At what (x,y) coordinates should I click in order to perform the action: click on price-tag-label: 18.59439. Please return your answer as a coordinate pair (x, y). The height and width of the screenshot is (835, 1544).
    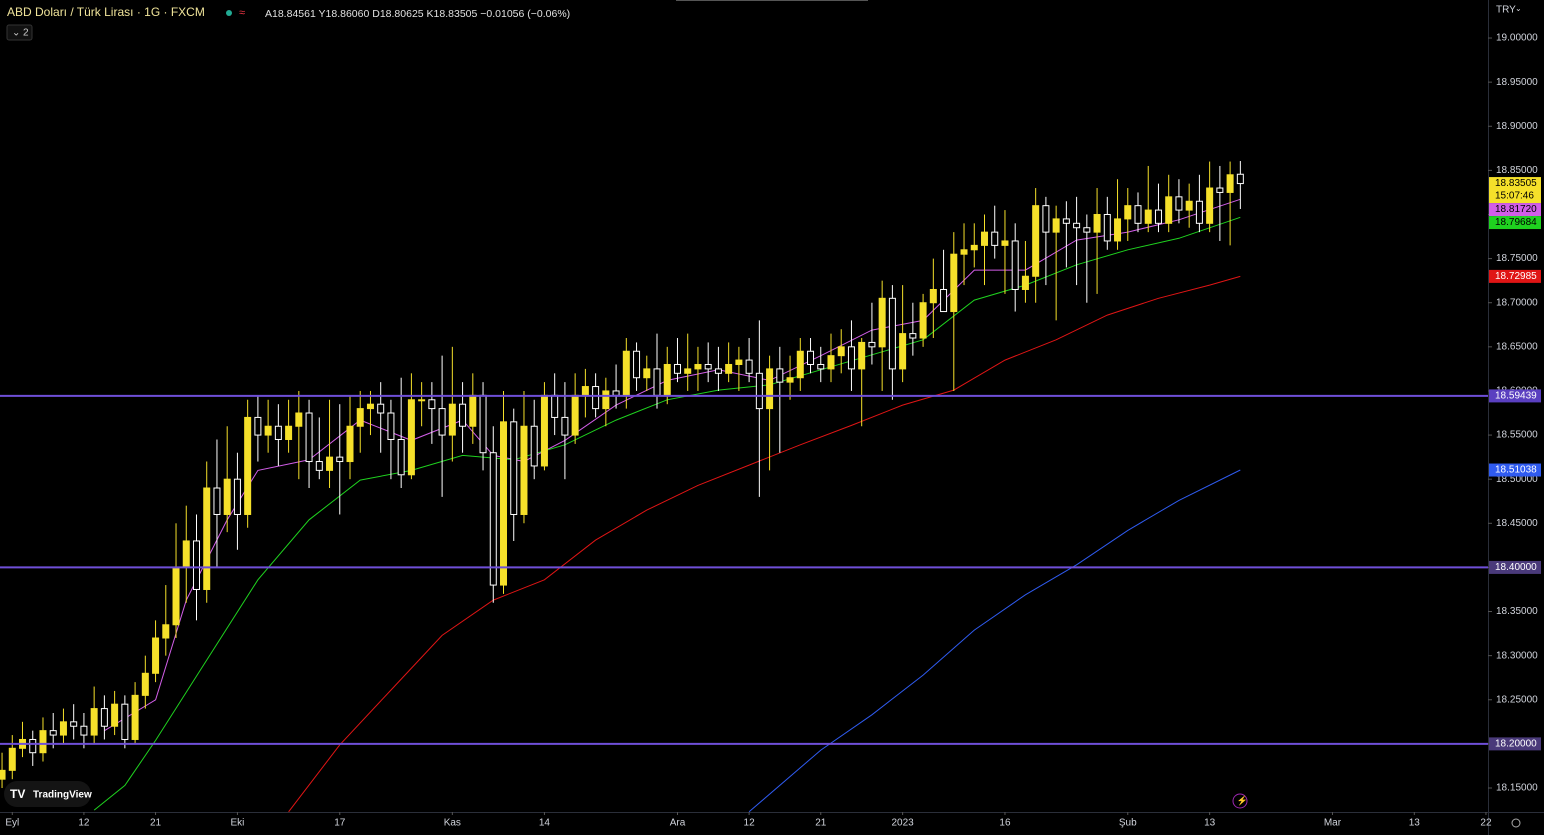
    Looking at the image, I should click on (1516, 396).